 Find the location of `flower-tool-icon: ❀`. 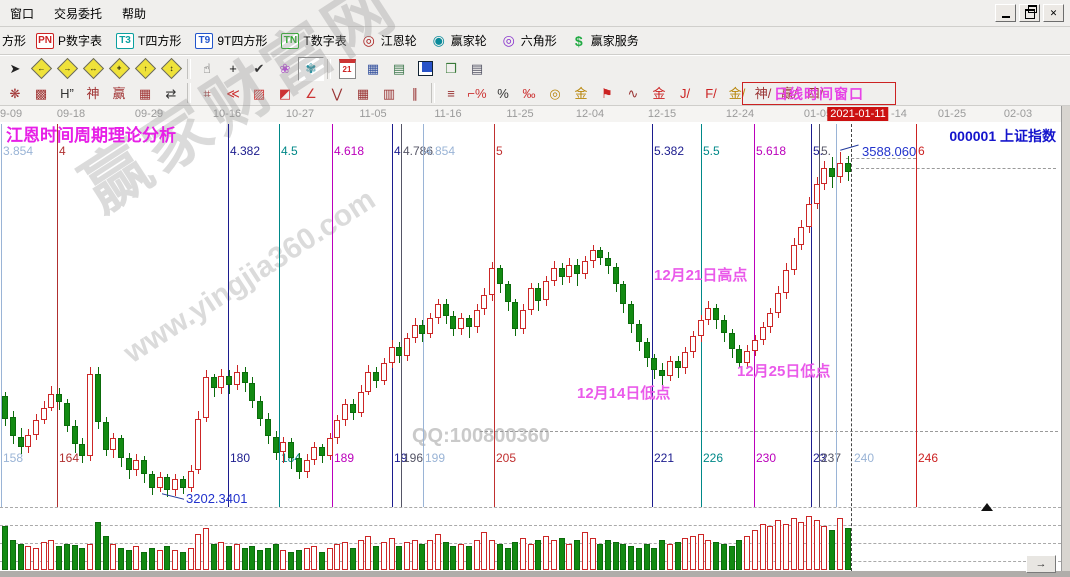

flower-tool-icon: ❀ is located at coordinates (285, 68).